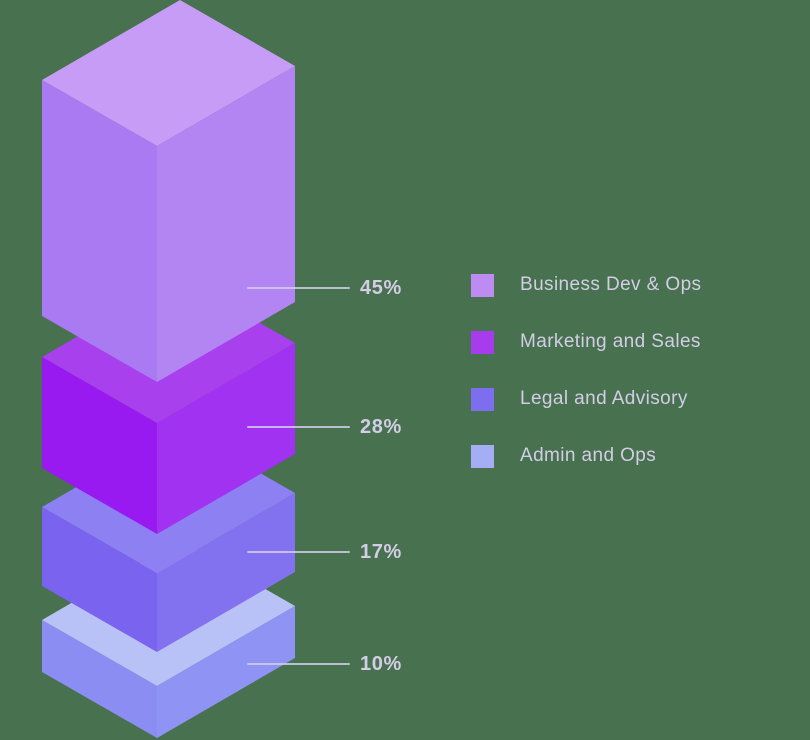 The height and width of the screenshot is (740, 810). What do you see at coordinates (226, 672) in the screenshot?
I see `bar-10pct-right-face` at bounding box center [226, 672].